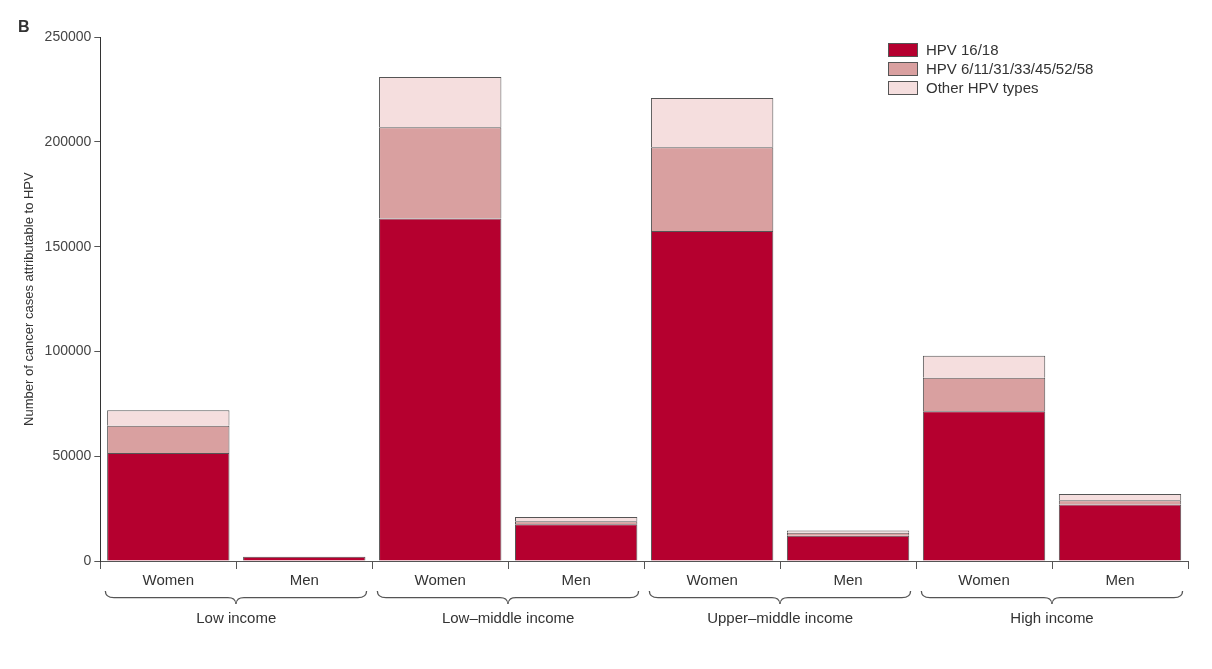  I want to click on text: Upper–middle income, so click(780, 617).